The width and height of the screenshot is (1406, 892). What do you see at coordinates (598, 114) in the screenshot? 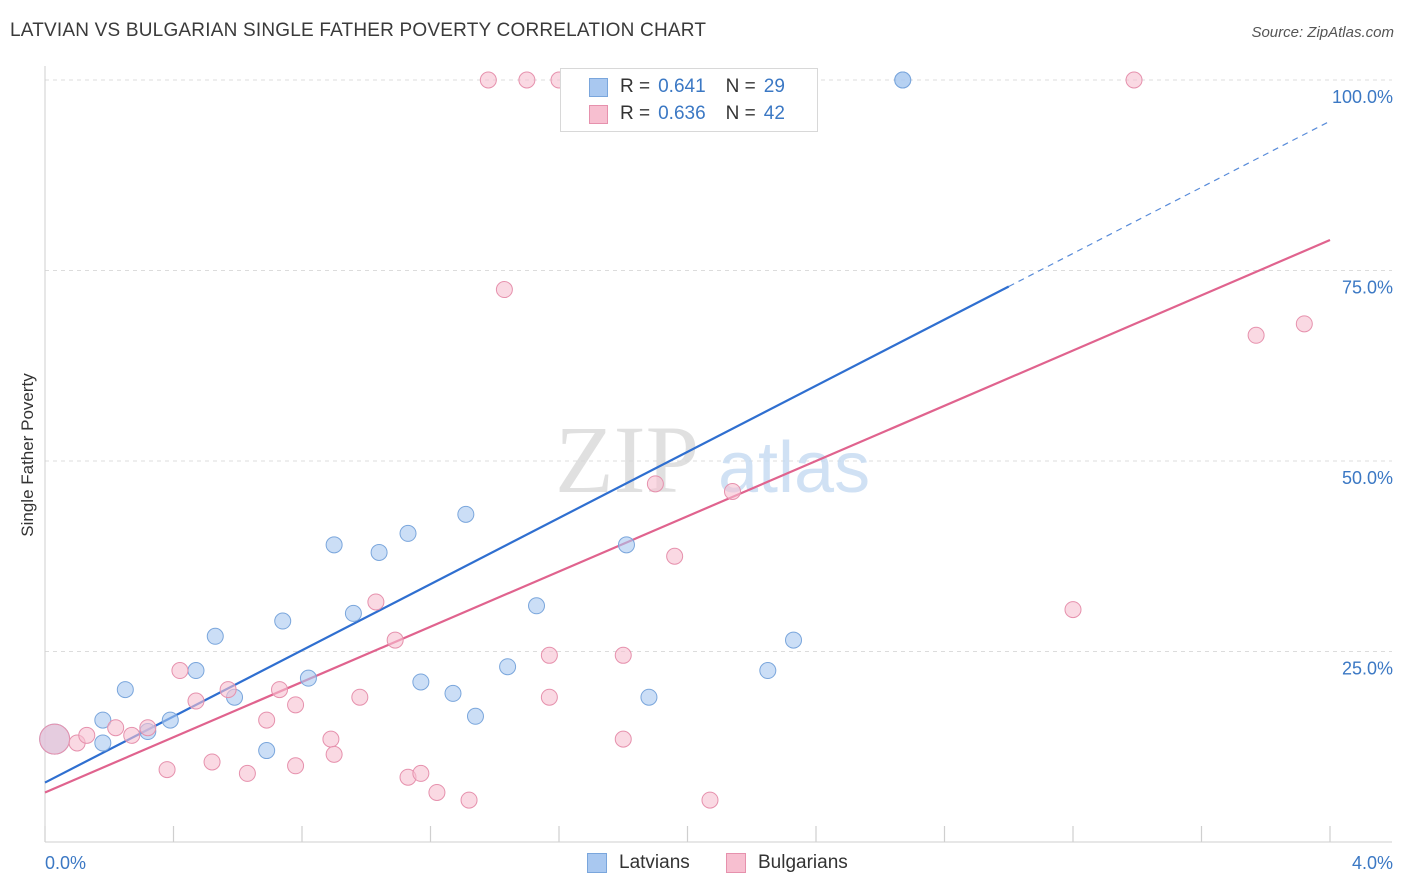
I see `bulgarians-swatch` at bounding box center [598, 114].